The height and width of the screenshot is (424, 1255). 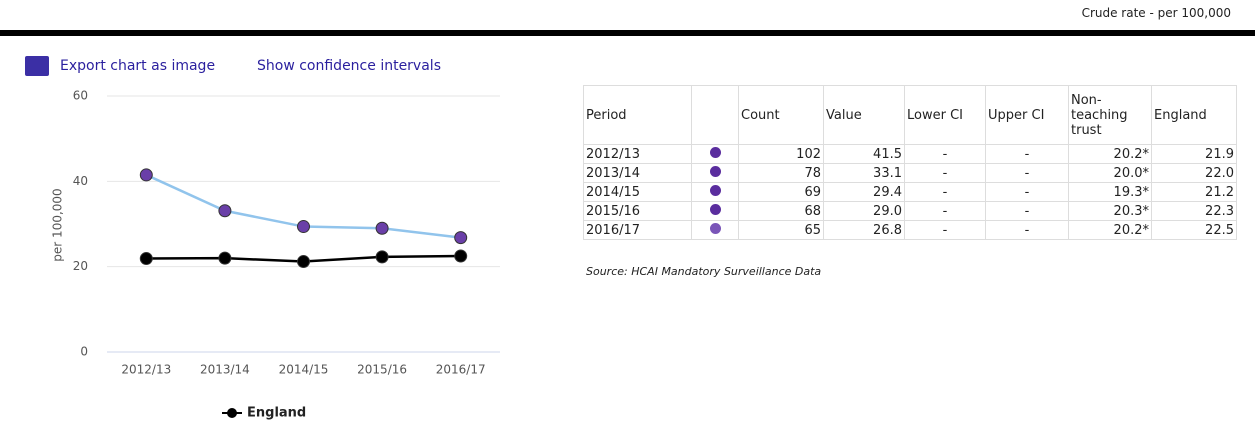 What do you see at coordinates (781, 154) in the screenshot?
I see `table-cell: 102` at bounding box center [781, 154].